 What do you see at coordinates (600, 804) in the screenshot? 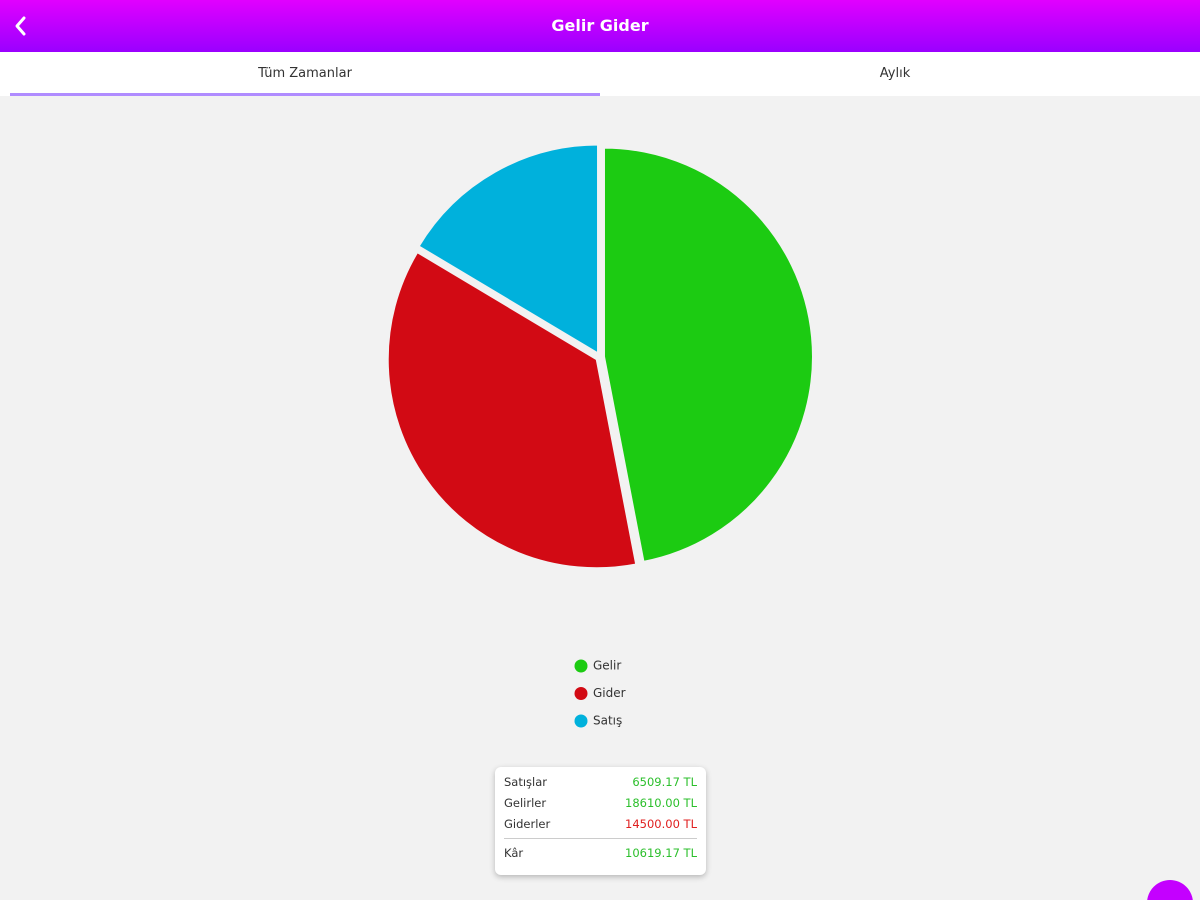
I see `summary-row: Gelirler 18610.00 TL` at bounding box center [600, 804].